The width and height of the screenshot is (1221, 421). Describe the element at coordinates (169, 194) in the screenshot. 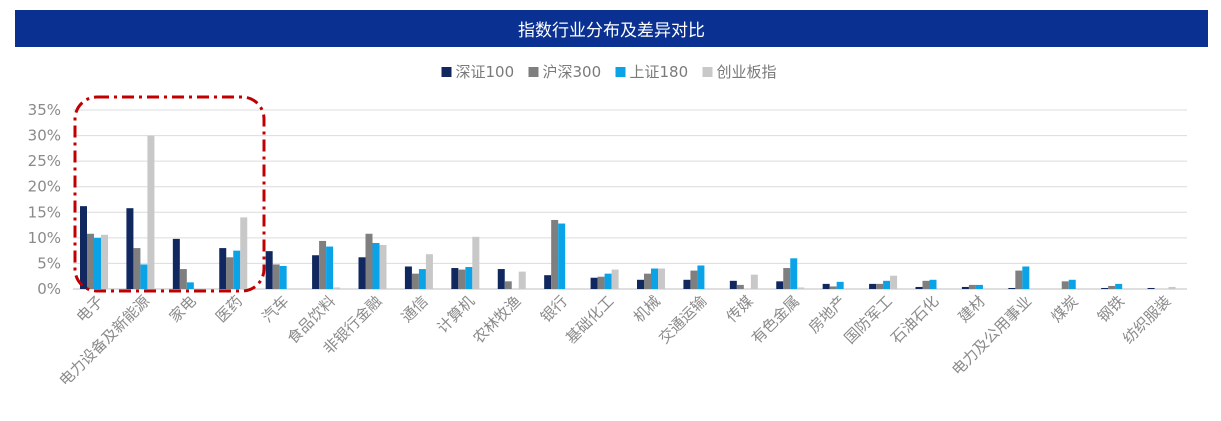

I see `highlight-box` at that location.